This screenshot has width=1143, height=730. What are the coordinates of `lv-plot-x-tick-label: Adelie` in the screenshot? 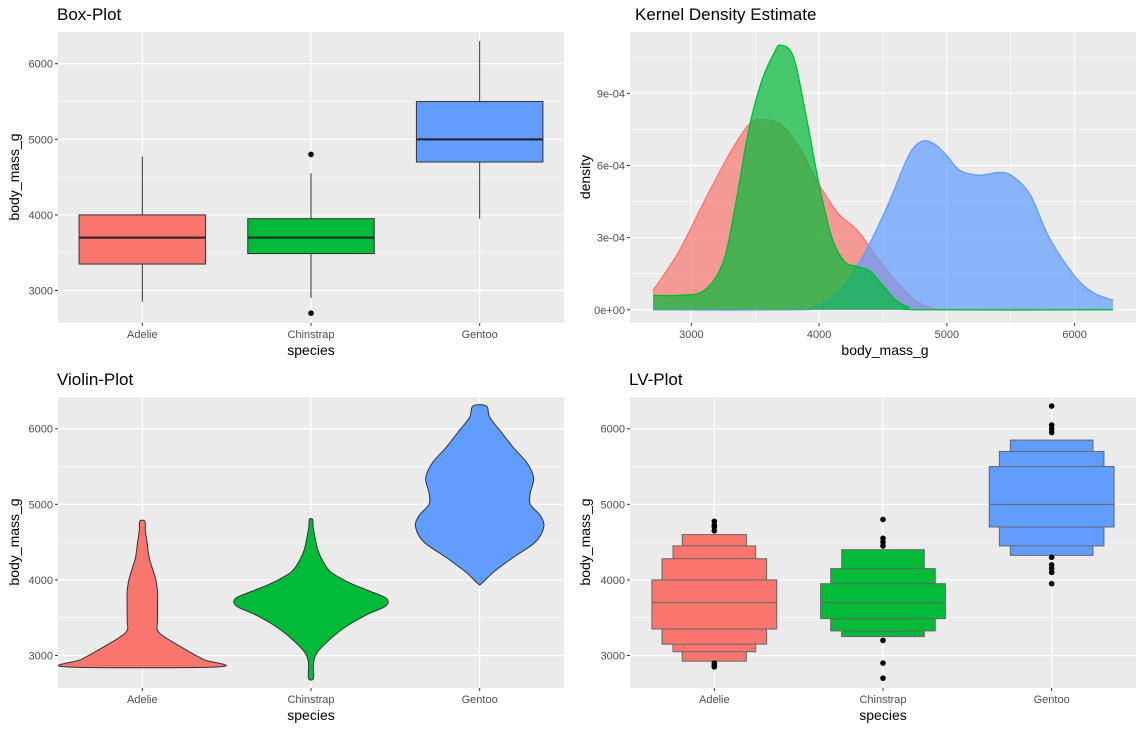 It's located at (714, 700).